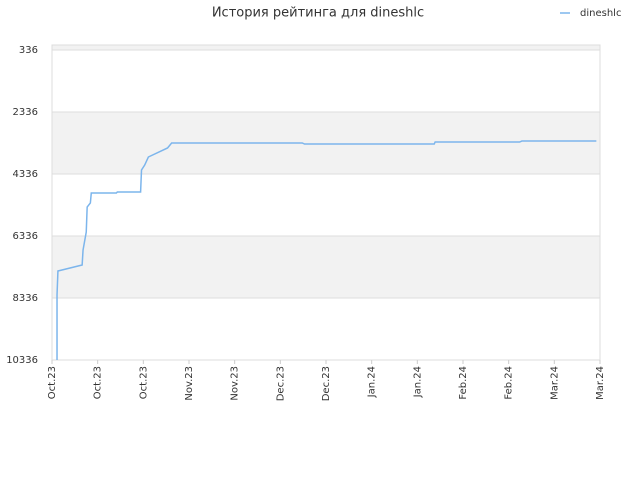 Image resolution: width=640 pixels, height=480 pixels. I want to click on y-tick-label: 8336, so click(25, 298).